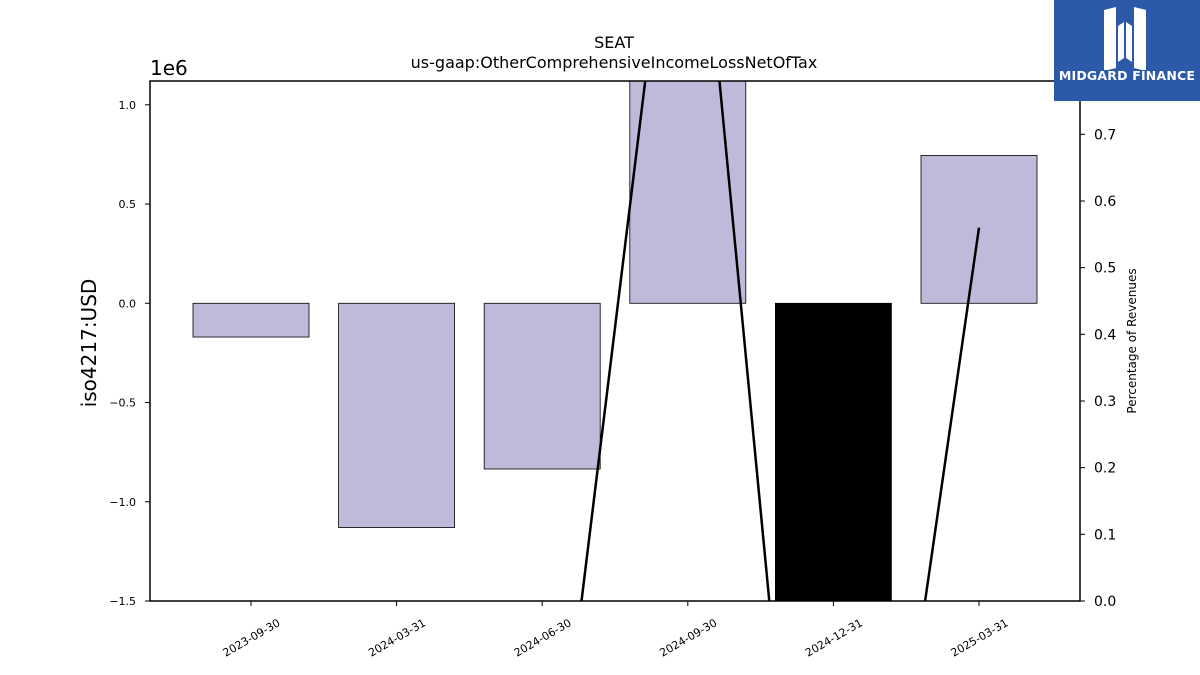  What do you see at coordinates (1105, 602) in the screenshot?
I see `y2-tick-label: 0.0` at bounding box center [1105, 602].